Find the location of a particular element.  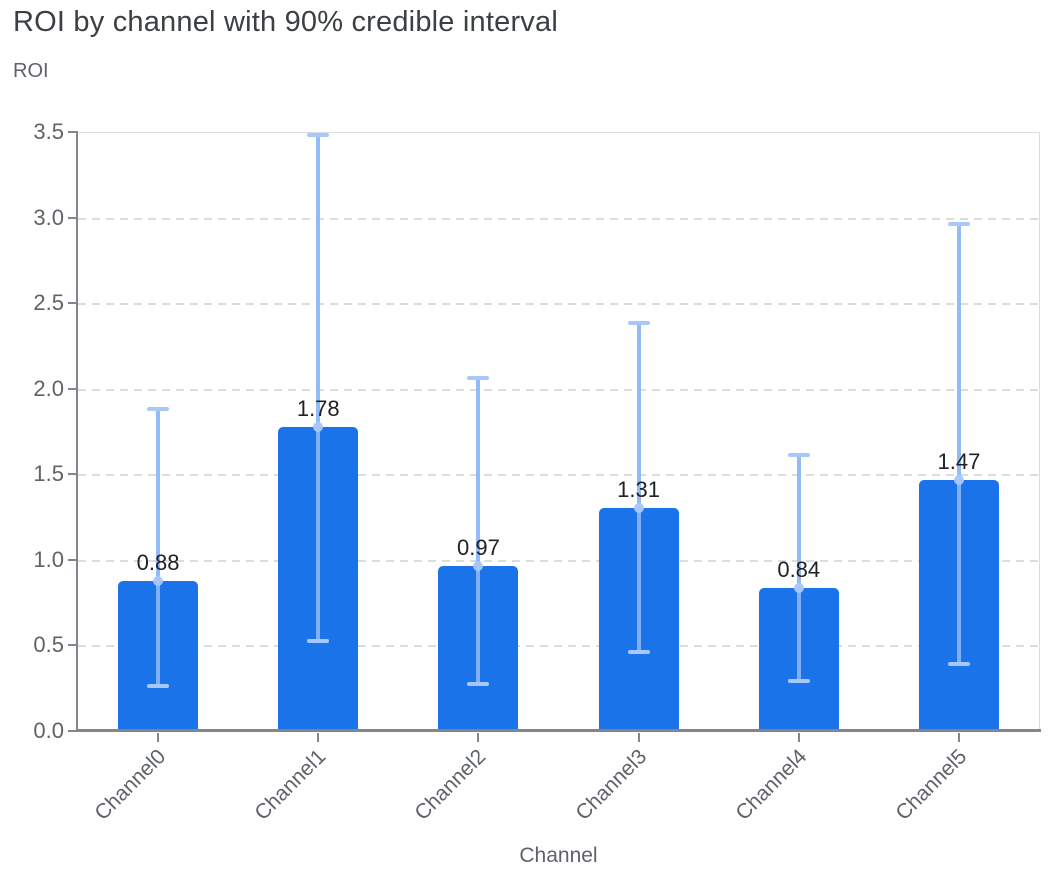

y-axis-title: ROI is located at coordinates (31, 71).